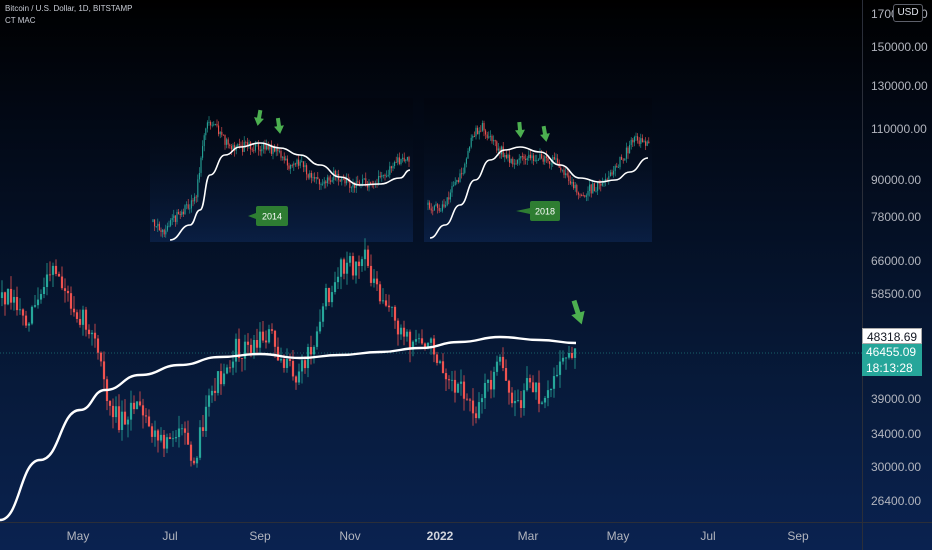 This screenshot has width=932, height=550. What do you see at coordinates (545, 133) in the screenshot?
I see `arrow-2018-b-icon` at bounding box center [545, 133].